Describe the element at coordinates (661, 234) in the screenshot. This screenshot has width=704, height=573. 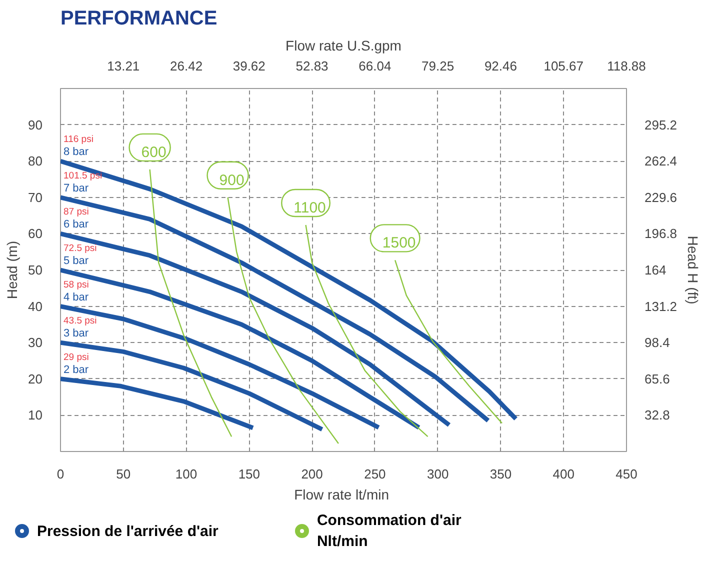
I see `y2-tick-label: 196.8` at that location.